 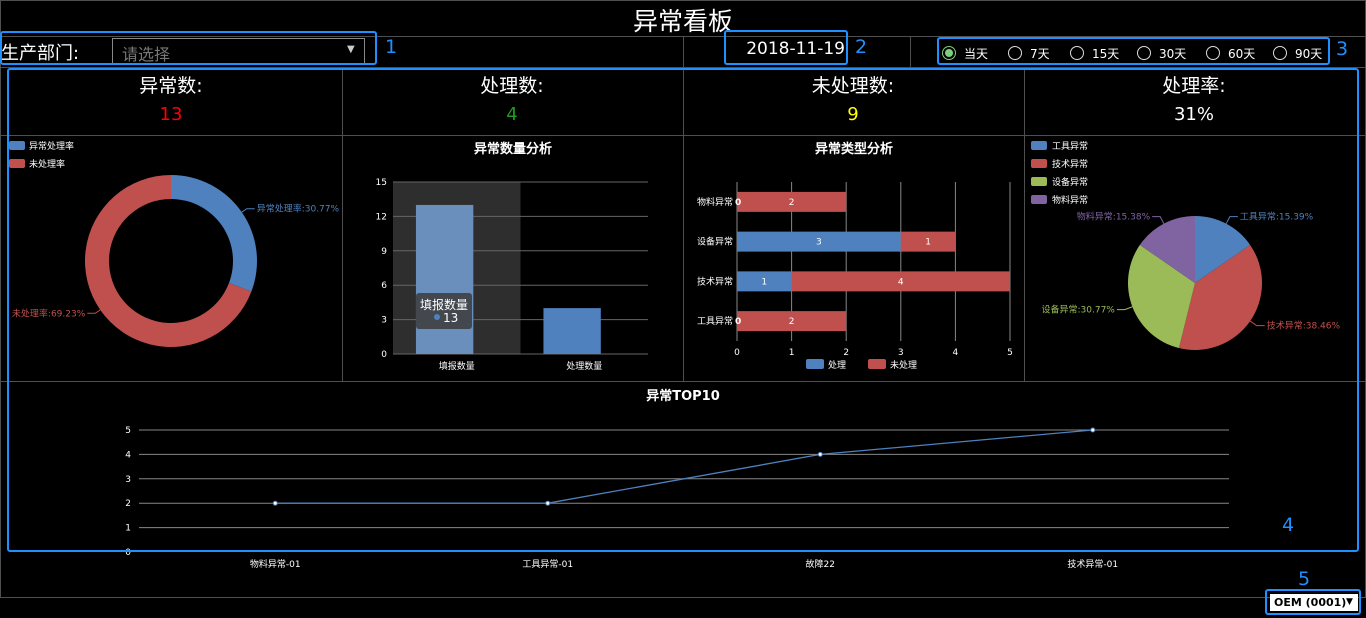 What do you see at coordinates (171, 114) in the screenshot?
I see `stat-total-value: 13` at bounding box center [171, 114].